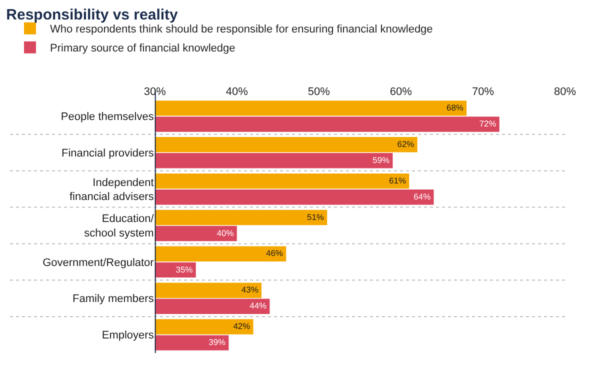  I want to click on y-tick-label: Education/ school system, so click(119, 226).